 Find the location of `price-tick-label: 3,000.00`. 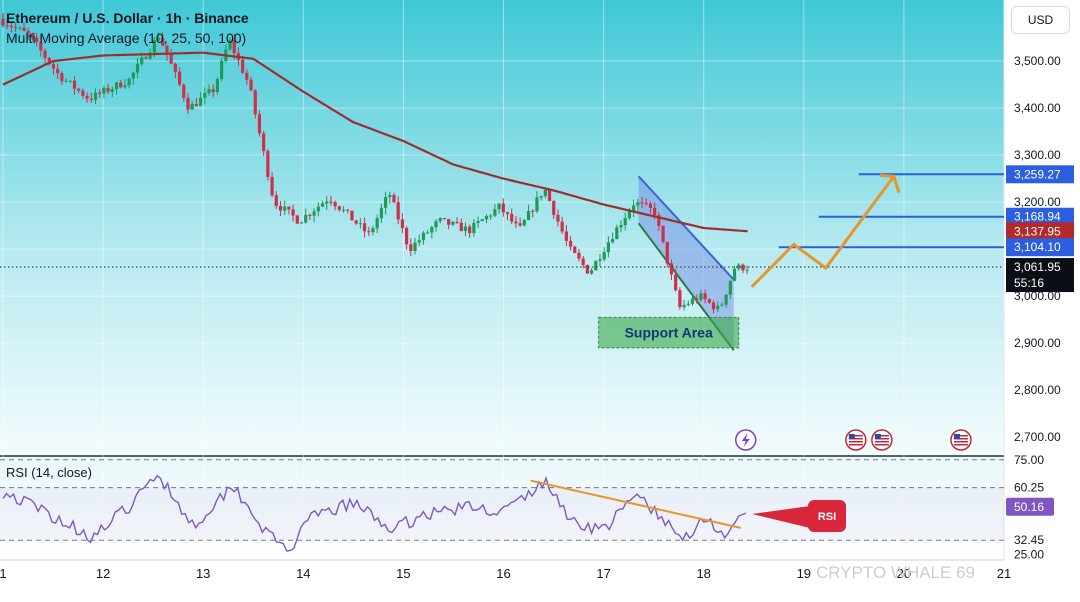

price-tick-label: 3,000.00 is located at coordinates (1037, 296).